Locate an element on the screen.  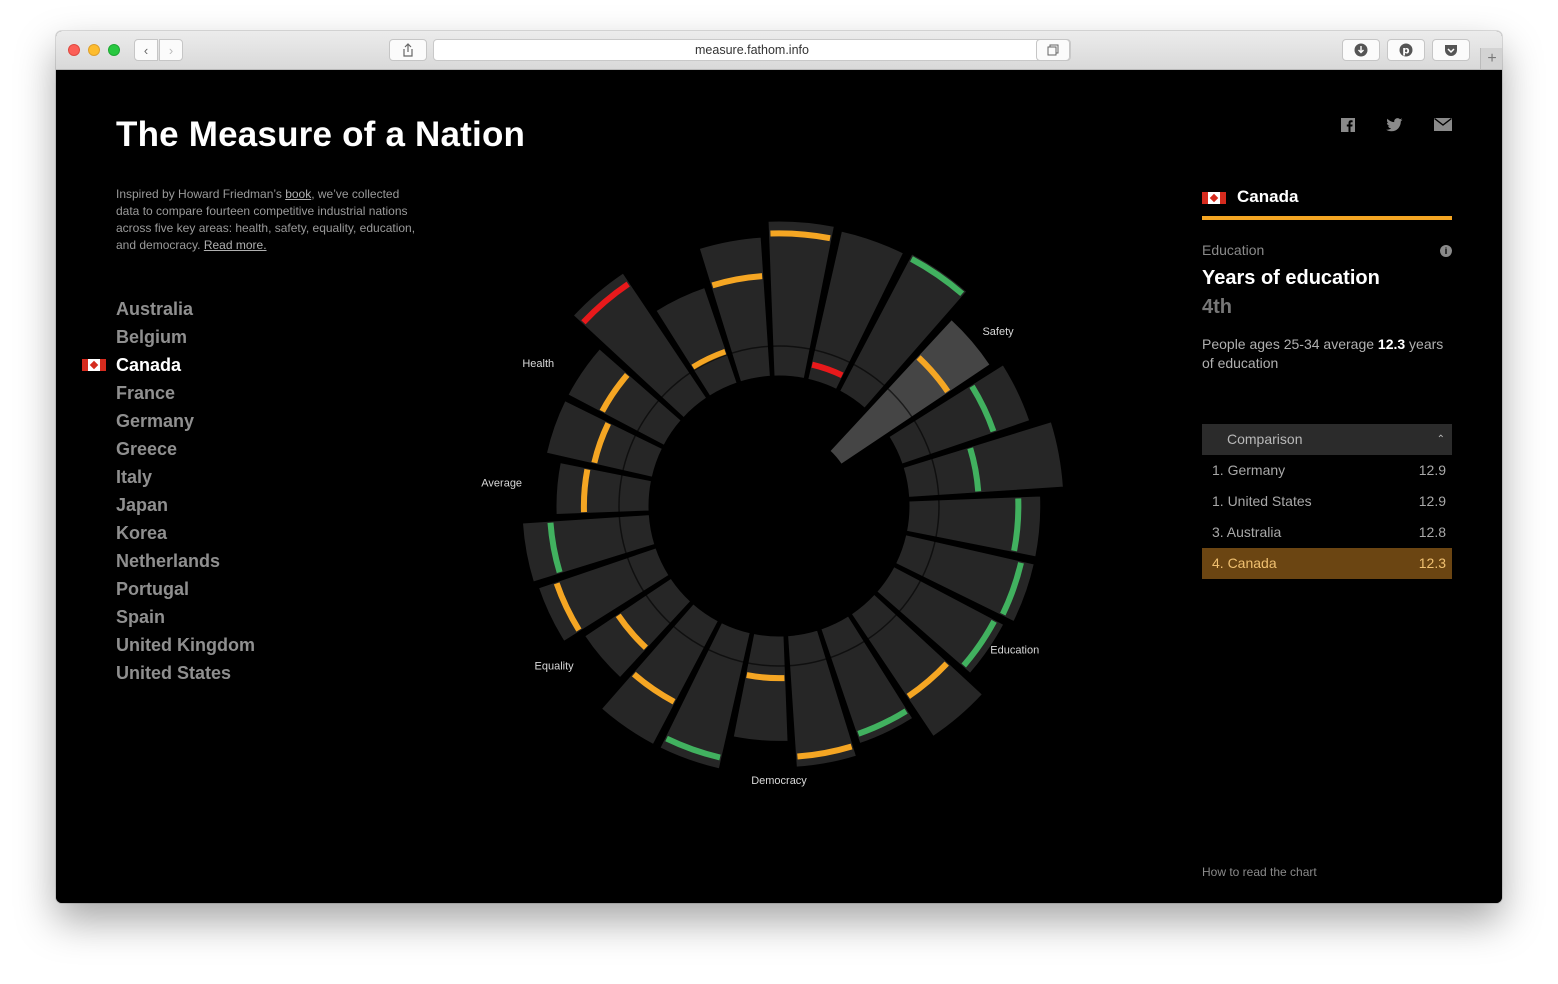
comparison-value: 12.9 is located at coordinates (1432, 470).